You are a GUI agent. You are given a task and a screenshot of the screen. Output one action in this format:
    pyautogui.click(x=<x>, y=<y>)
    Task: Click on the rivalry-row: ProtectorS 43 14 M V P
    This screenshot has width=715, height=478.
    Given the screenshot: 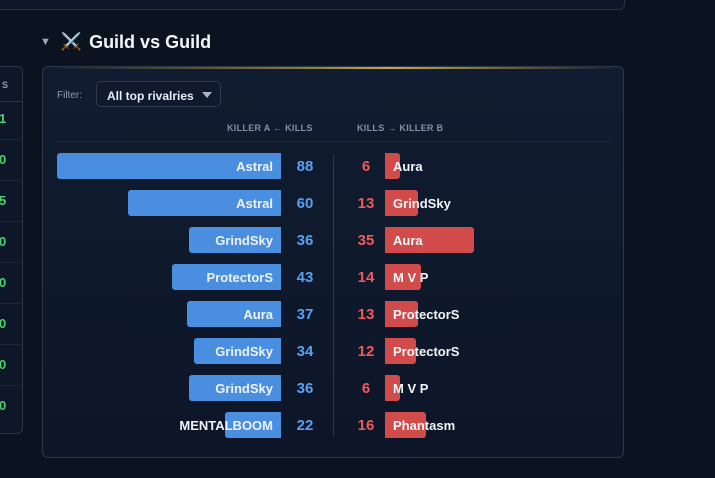 What is the action you would take?
    pyautogui.click(x=333, y=277)
    